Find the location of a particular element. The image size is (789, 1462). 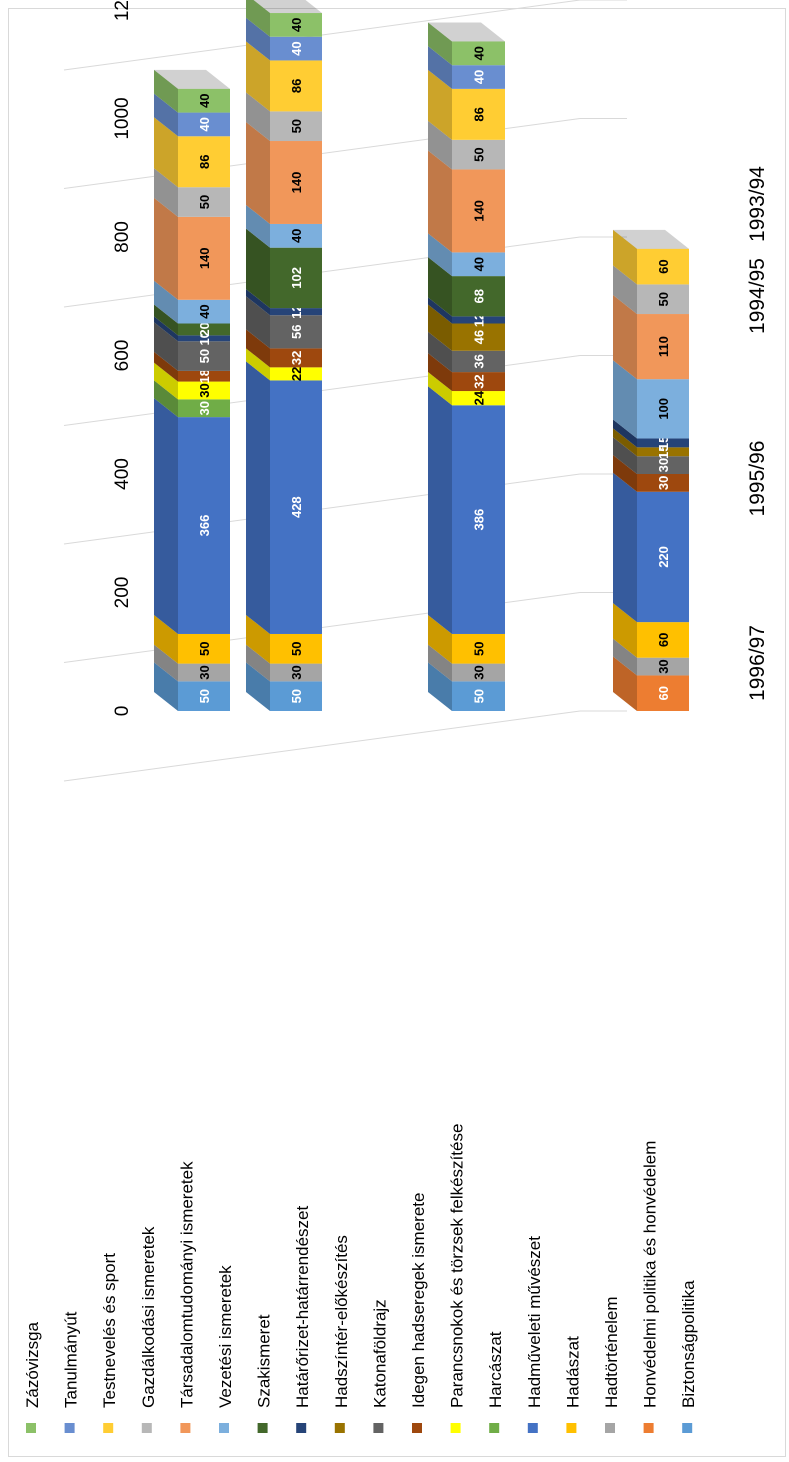

legend-label: Tanulmányút is located at coordinates (71, 1359).